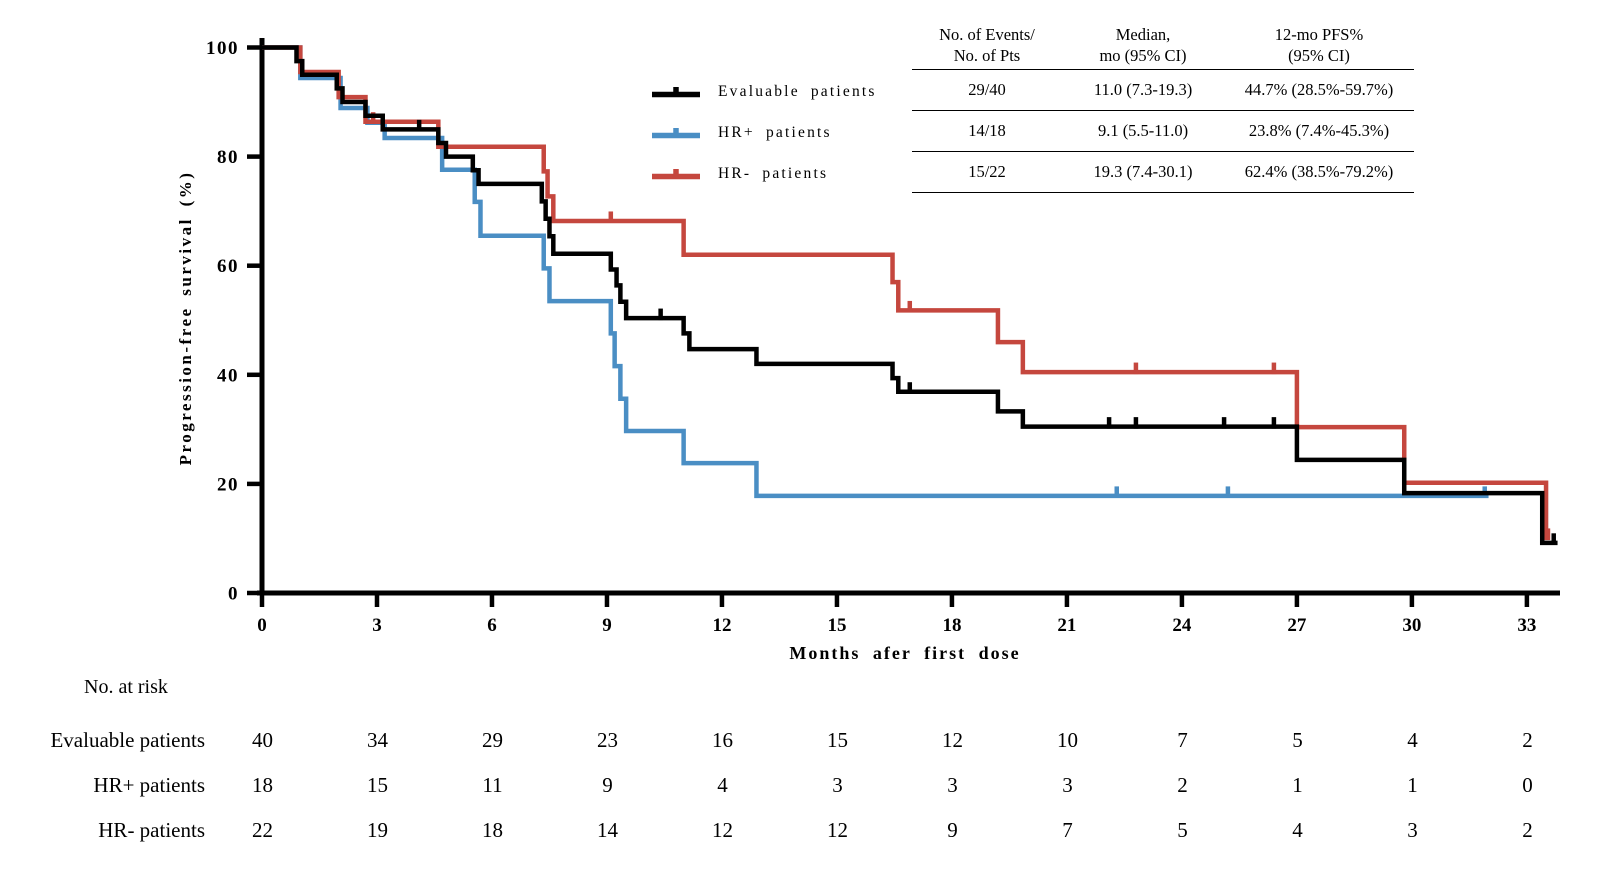 Image resolution: width=1618 pixels, height=888 pixels. Describe the element at coordinates (1297, 625) in the screenshot. I see `x-tick-label: 27` at that location.